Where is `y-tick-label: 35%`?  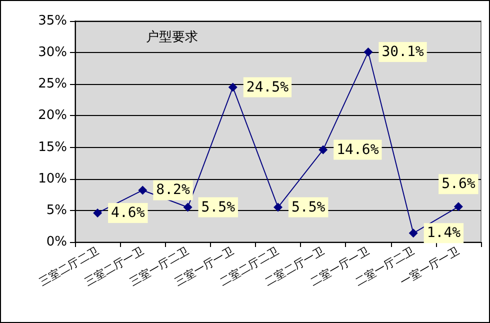 y-tick-label: 35% is located at coordinates (52, 21).